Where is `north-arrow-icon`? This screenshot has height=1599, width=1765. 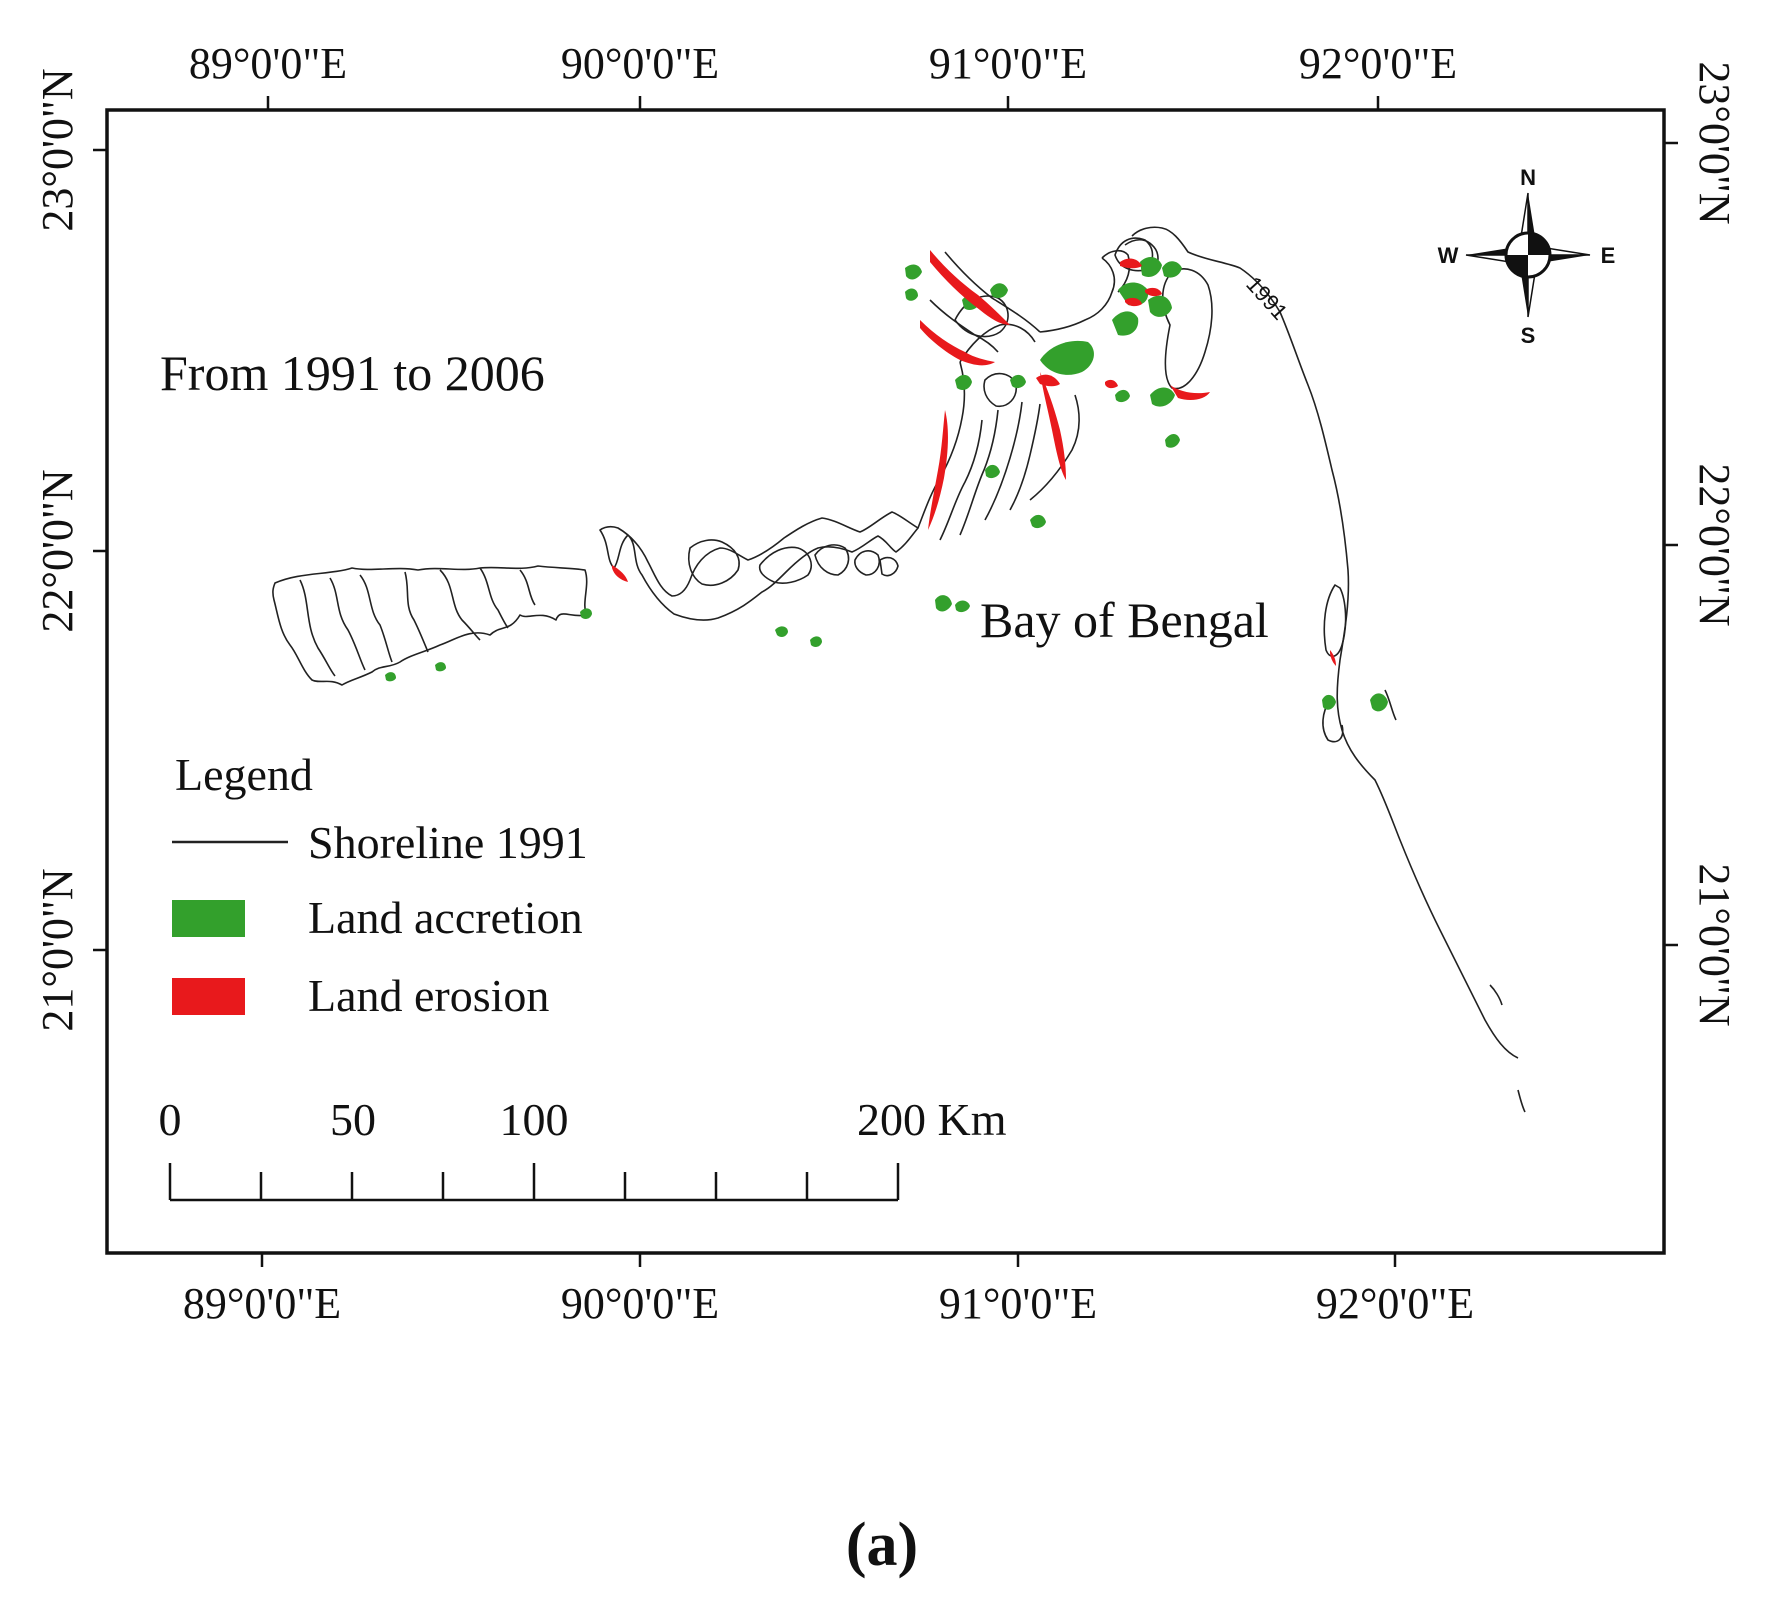 north-arrow-icon is located at coordinates (1528, 255).